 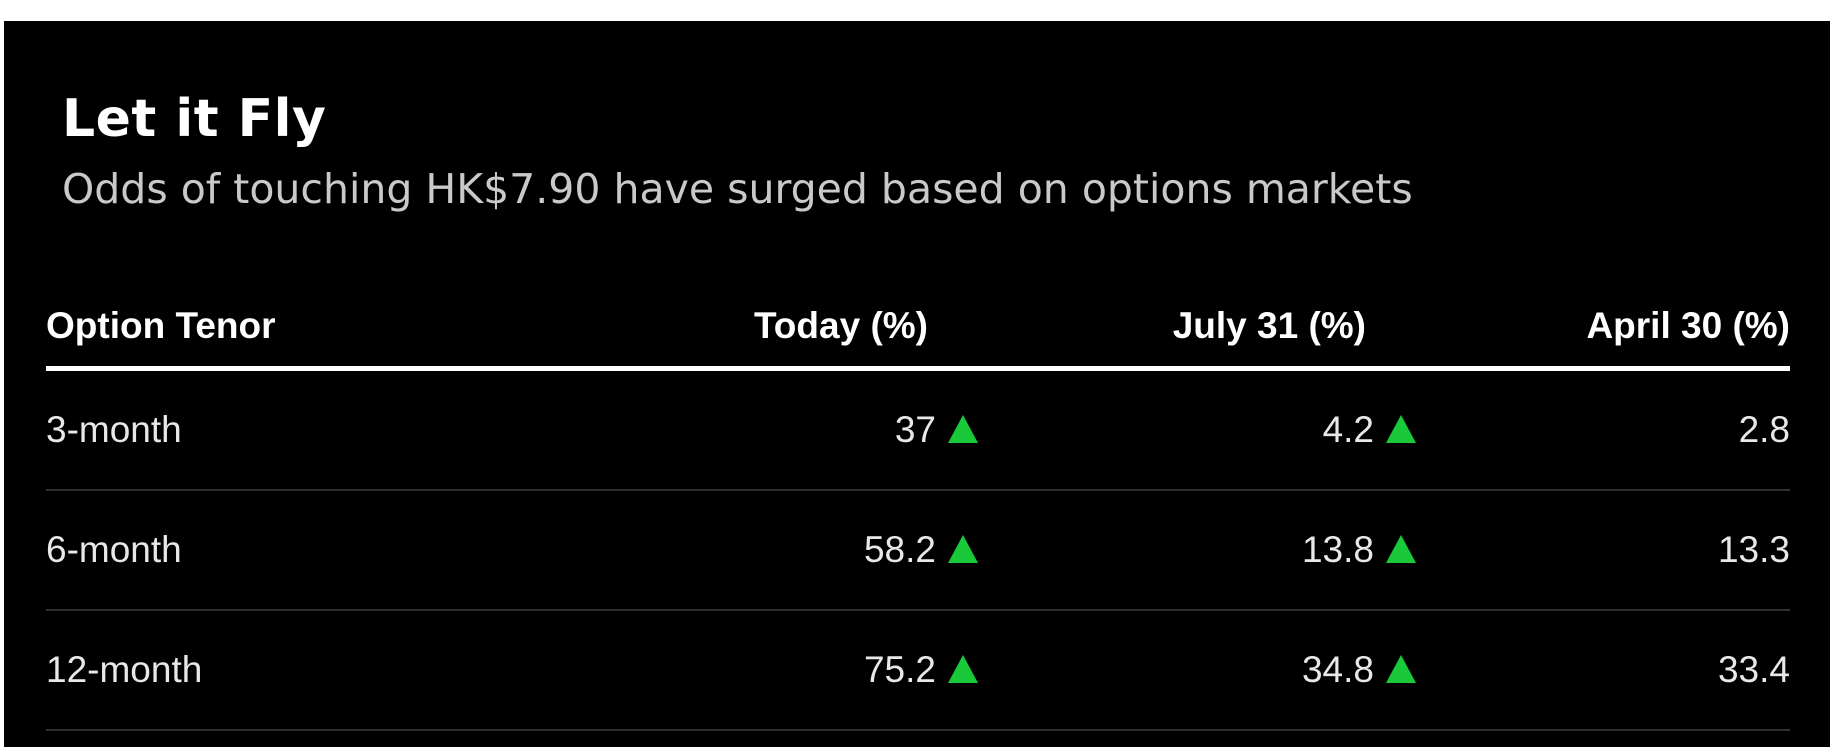 What do you see at coordinates (1337, 549) in the screenshot?
I see `cell-july-31-value: 13.8` at bounding box center [1337, 549].